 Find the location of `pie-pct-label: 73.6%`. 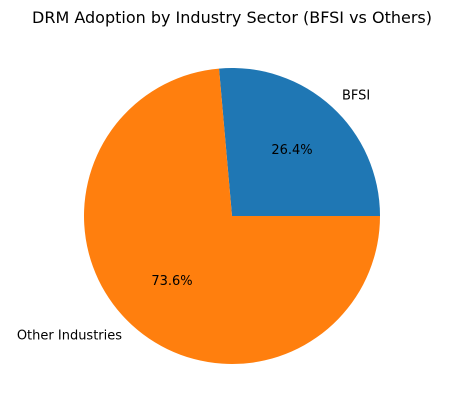

pie-pct-label: 73.6% is located at coordinates (171, 281).